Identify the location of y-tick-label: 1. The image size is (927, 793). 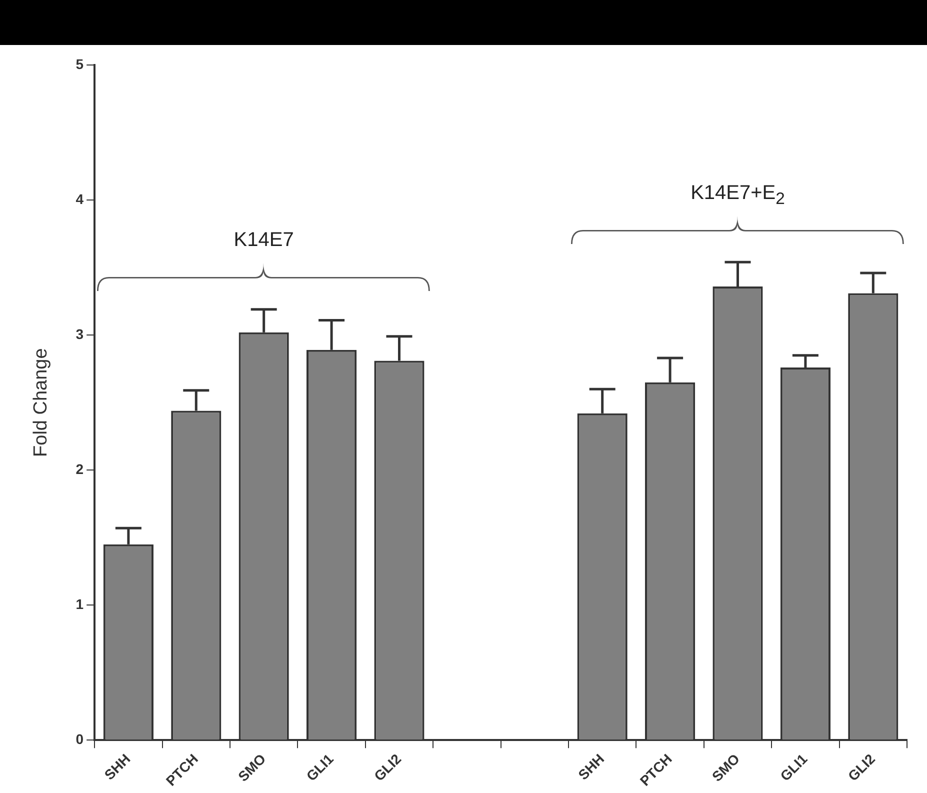
(80, 604).